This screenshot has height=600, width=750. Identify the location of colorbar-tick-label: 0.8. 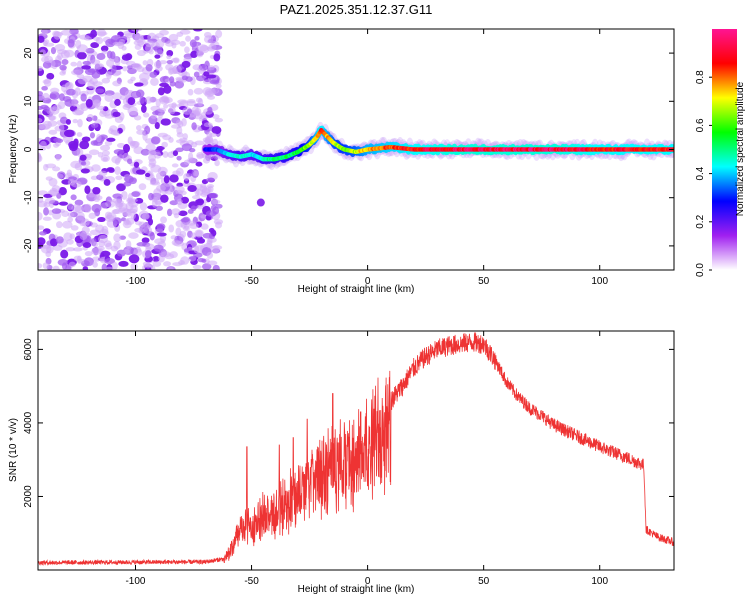
(700, 77).